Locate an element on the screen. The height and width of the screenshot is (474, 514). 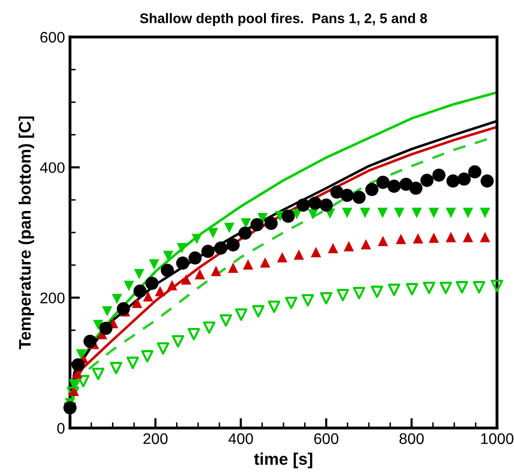
x-tick-label: 600 is located at coordinates (326, 438).